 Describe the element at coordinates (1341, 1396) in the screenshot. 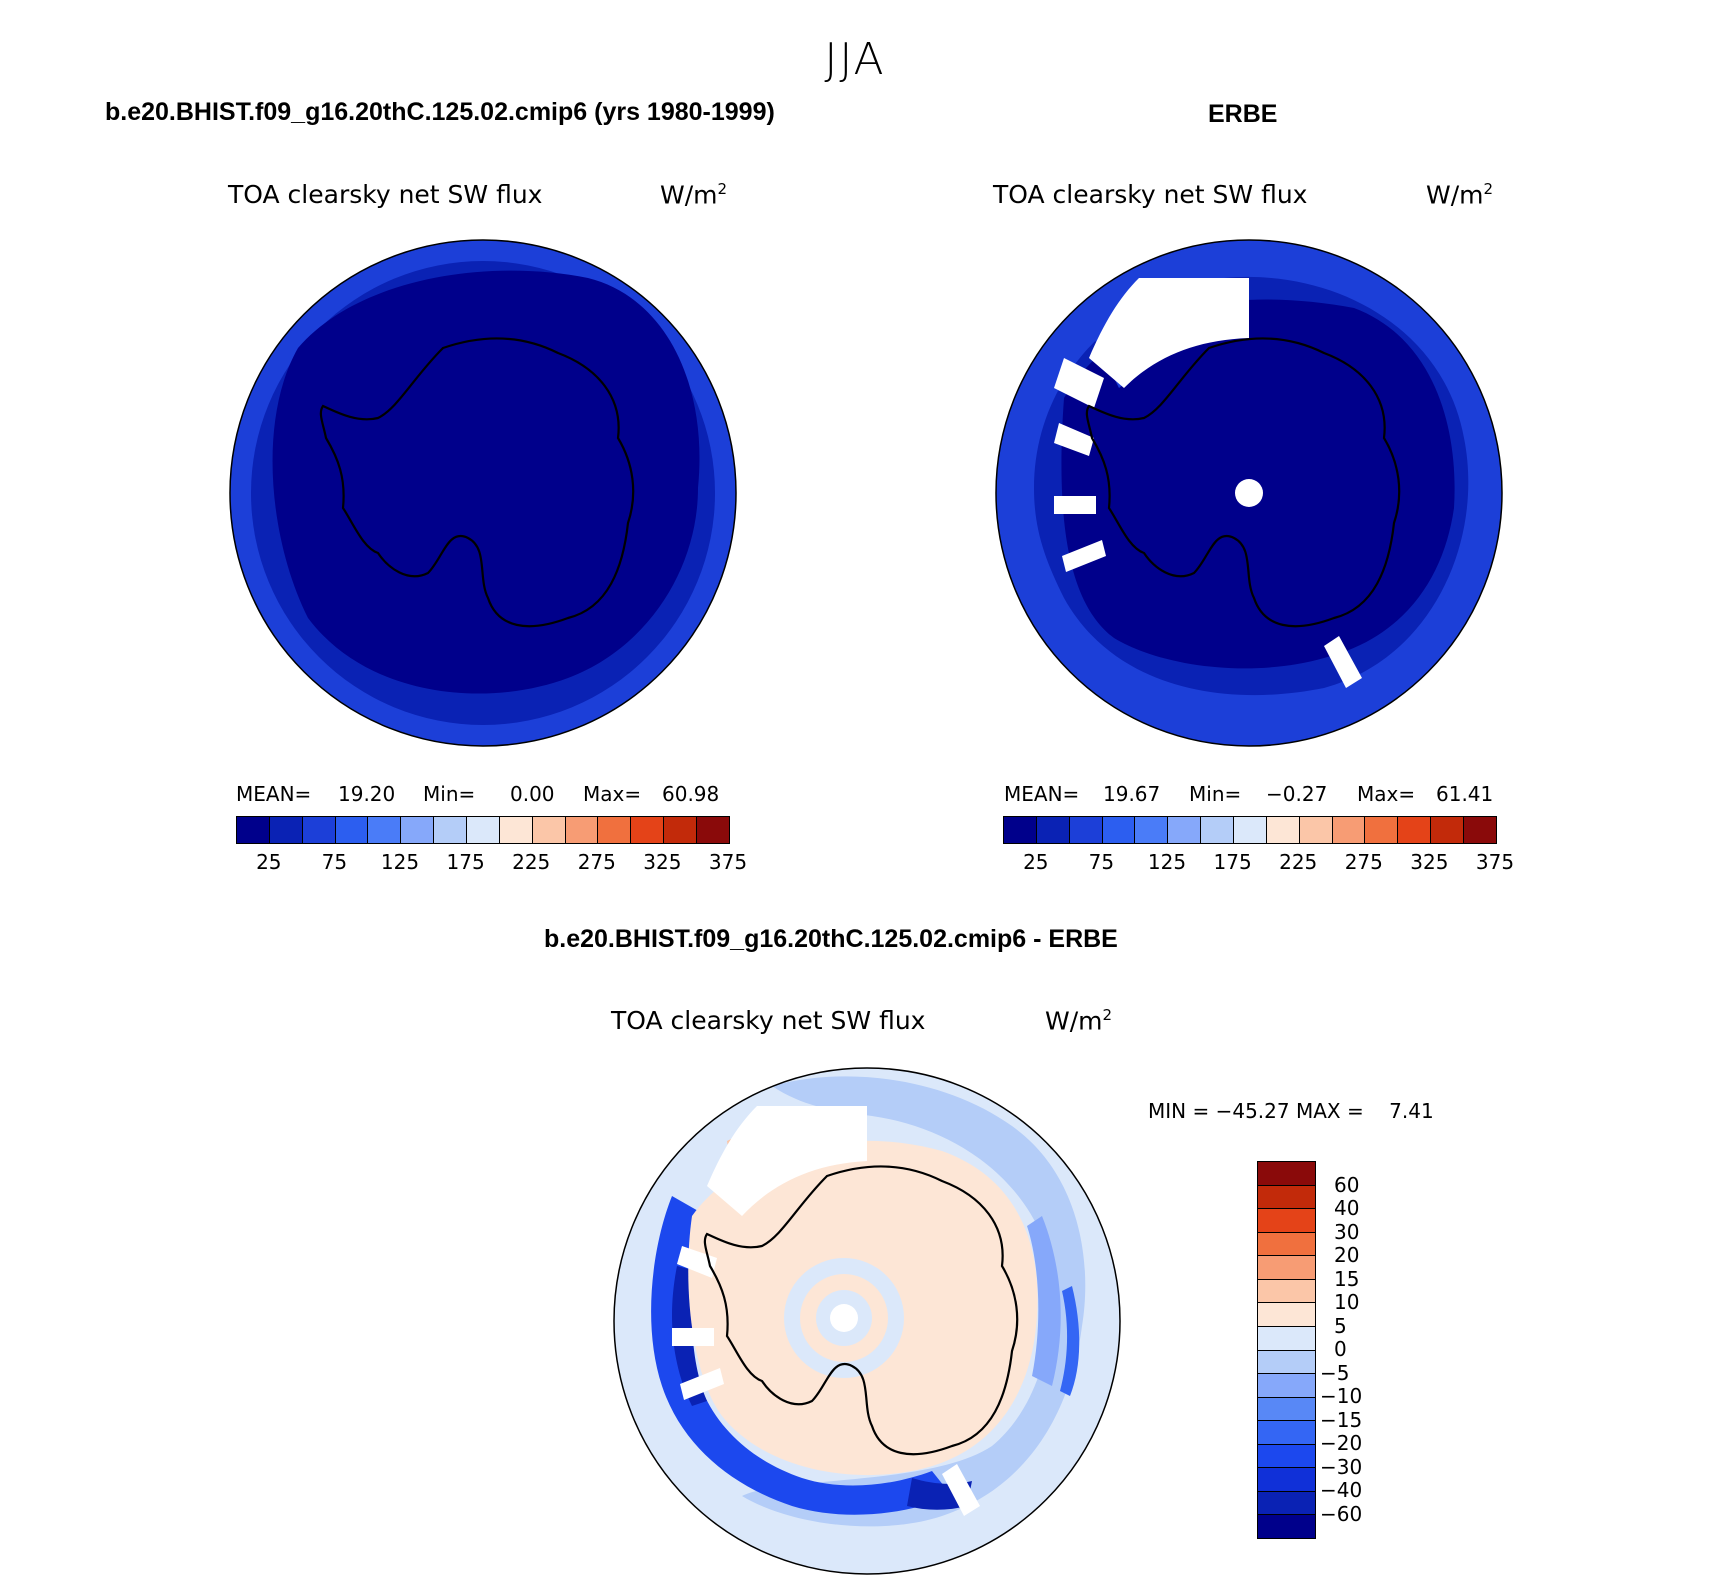

I see `diff-colorbar-tick-label: −10` at that location.